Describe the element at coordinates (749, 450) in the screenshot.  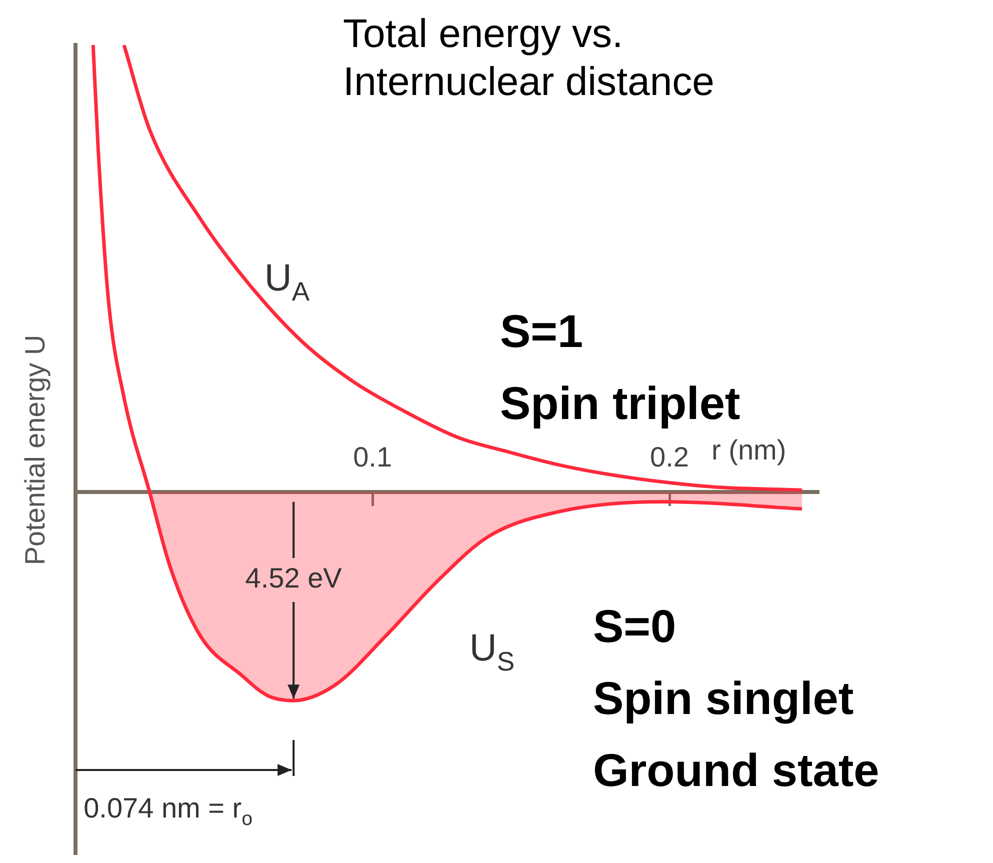
I see `x-axis-title: r (nm)` at that location.